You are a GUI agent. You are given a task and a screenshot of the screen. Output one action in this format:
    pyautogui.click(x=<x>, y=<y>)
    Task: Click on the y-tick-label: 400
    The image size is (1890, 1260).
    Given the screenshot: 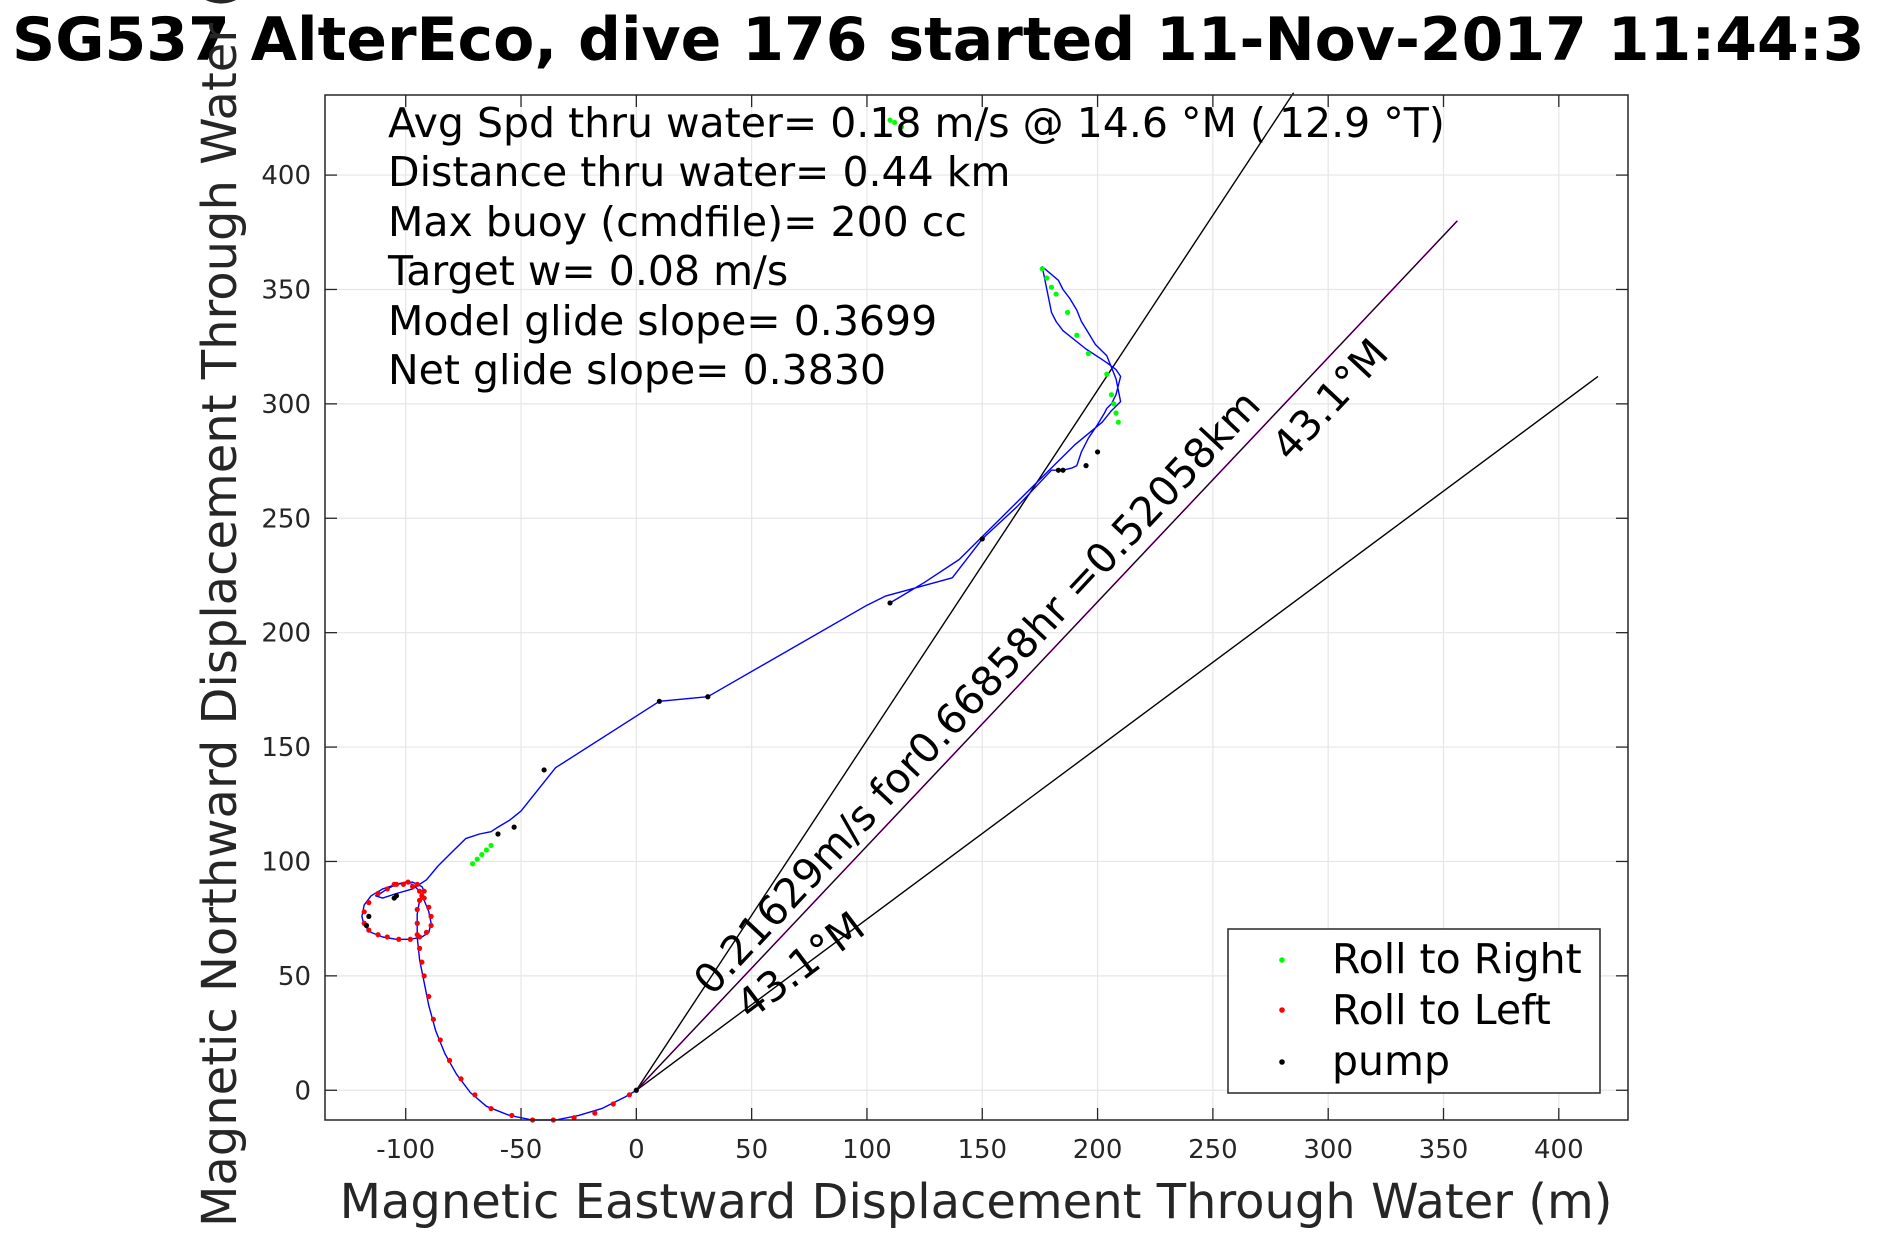 What is the action you would take?
    pyautogui.click(x=286, y=176)
    